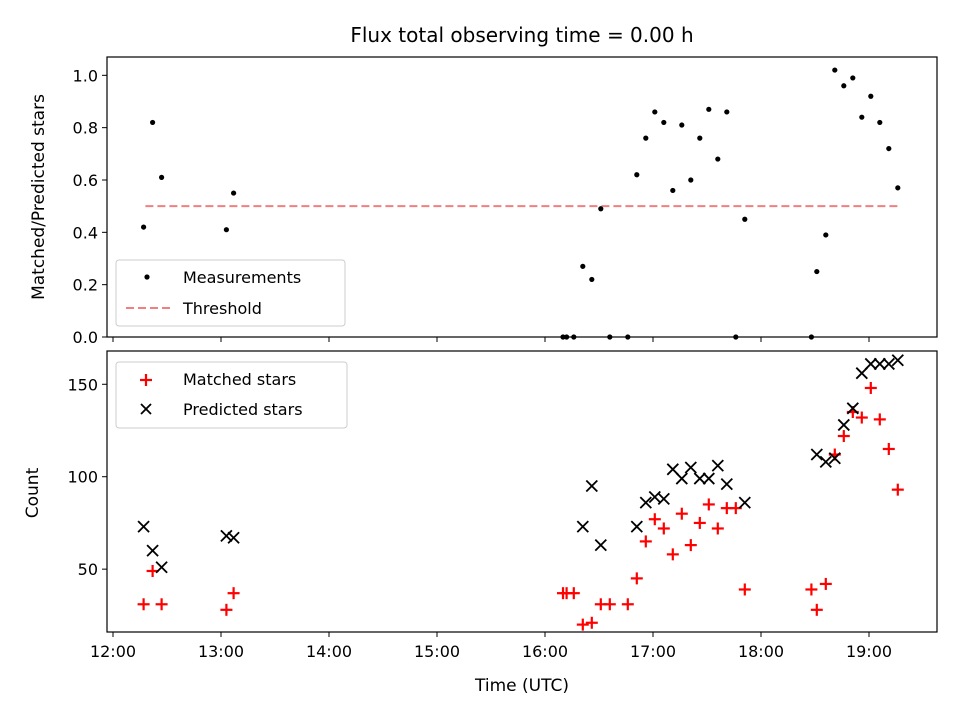 This screenshot has height=720, width=960. Describe the element at coordinates (147, 277) in the screenshot. I see `measurements-legend-marker` at that location.